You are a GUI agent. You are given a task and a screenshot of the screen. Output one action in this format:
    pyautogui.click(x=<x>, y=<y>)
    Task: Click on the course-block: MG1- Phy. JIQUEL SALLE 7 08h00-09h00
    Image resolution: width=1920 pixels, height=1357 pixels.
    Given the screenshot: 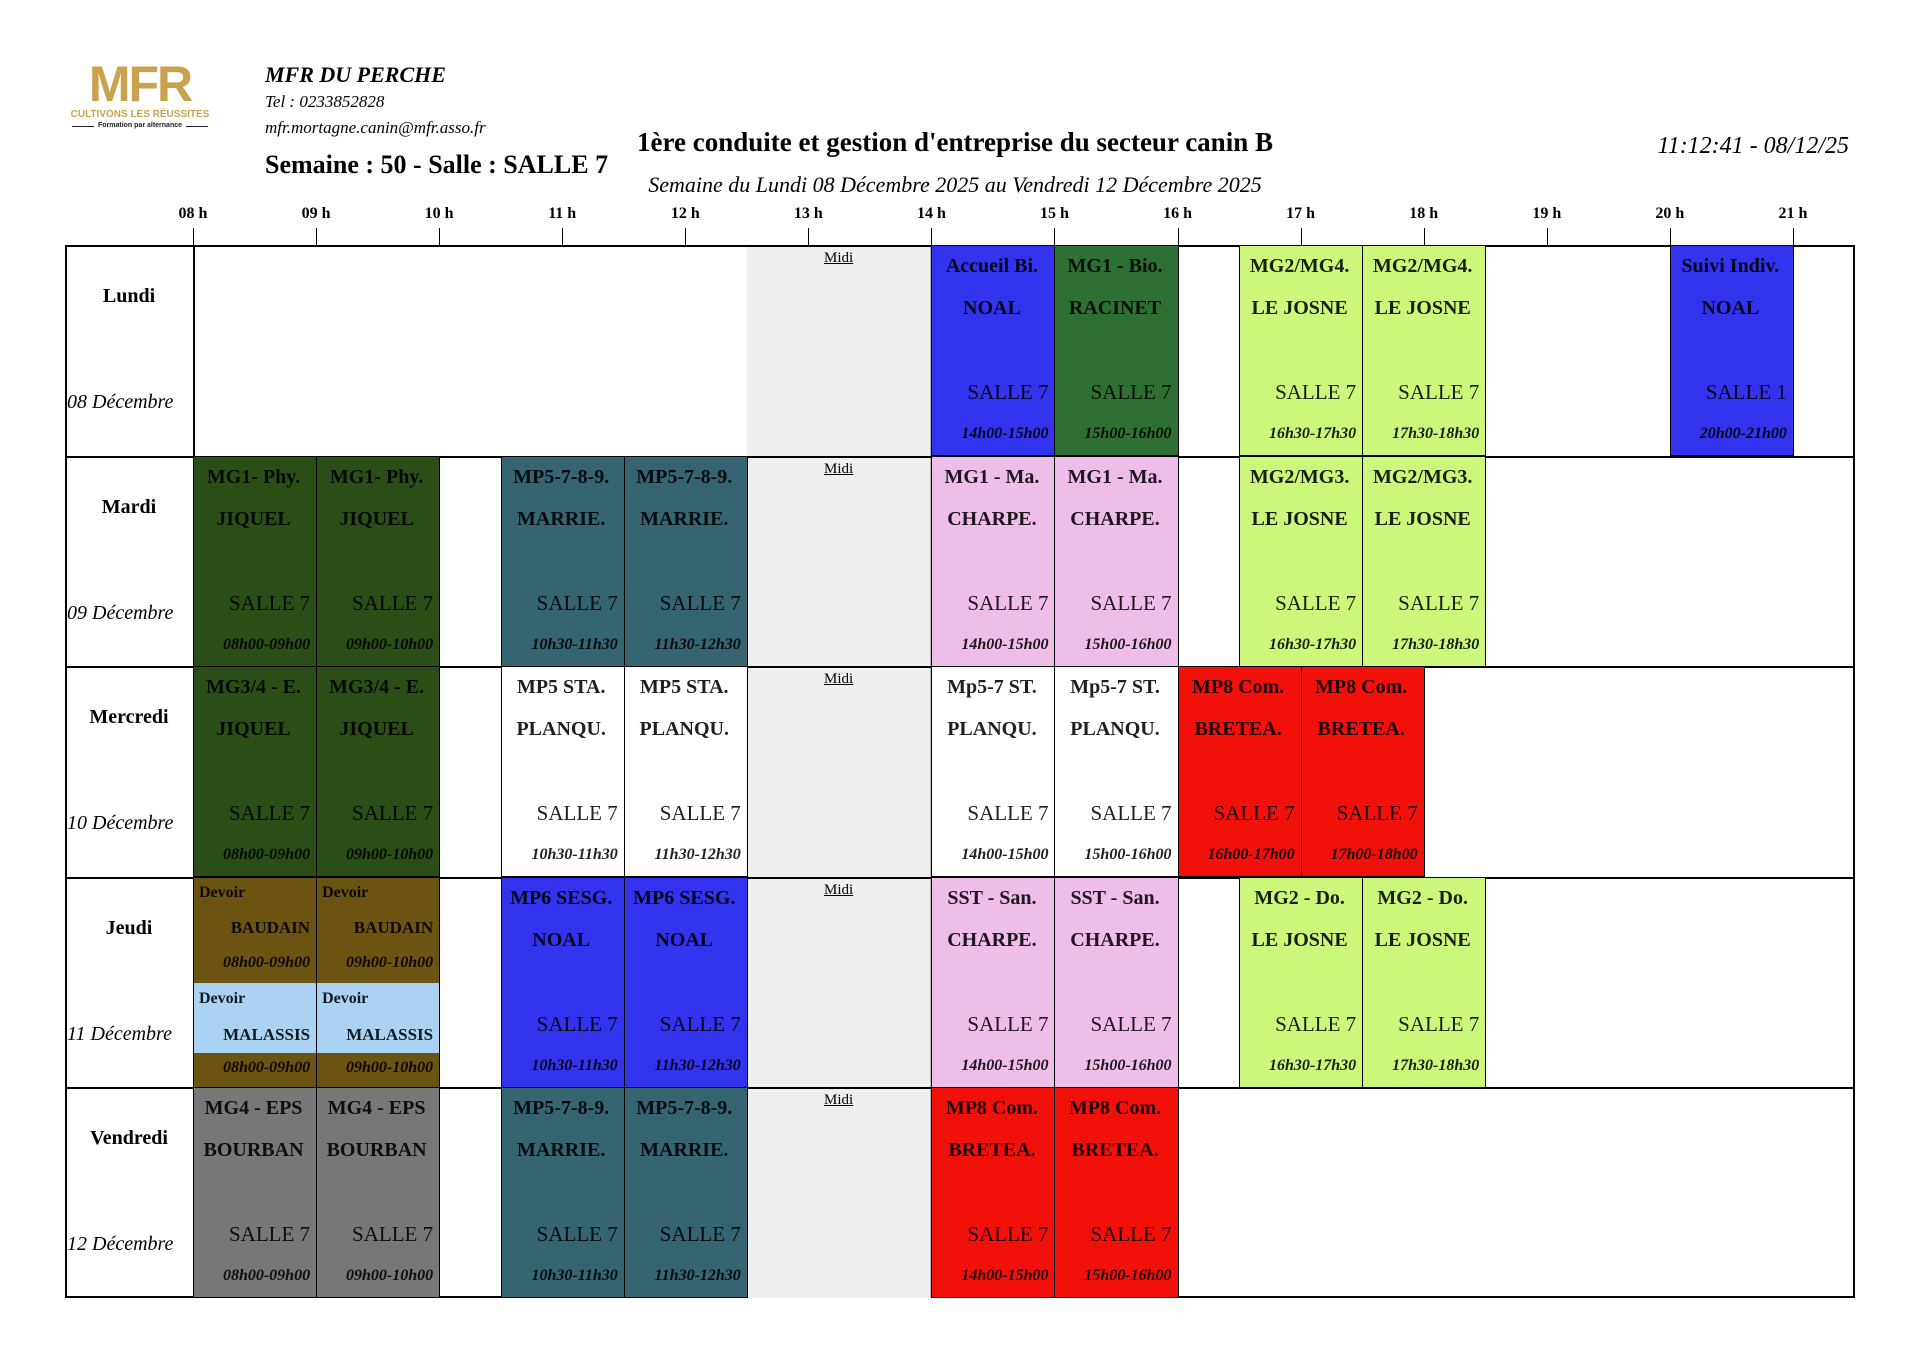 What is the action you would take?
    pyautogui.click(x=255, y=561)
    